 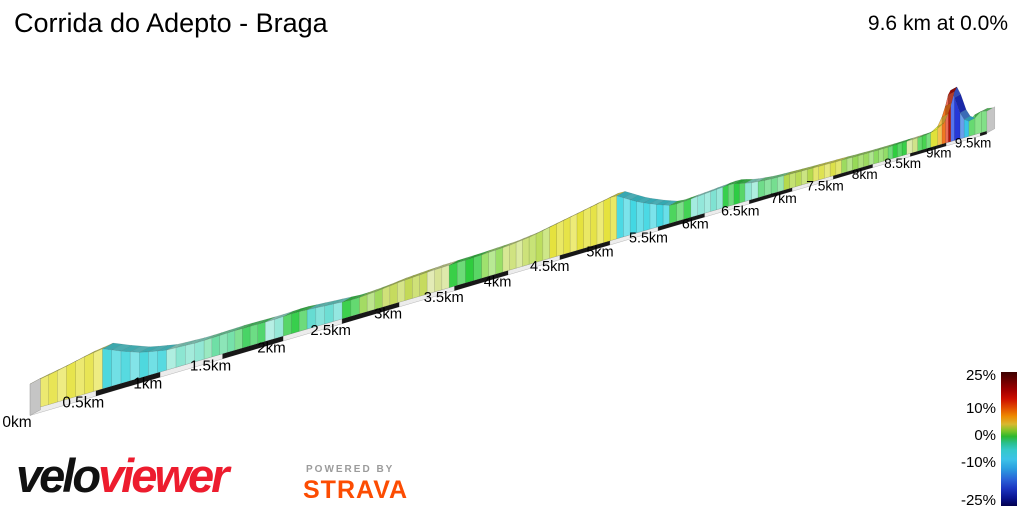 What do you see at coordinates (937, 23) in the screenshot?
I see `ride-summary: 9.6 km at 0.0%` at bounding box center [937, 23].